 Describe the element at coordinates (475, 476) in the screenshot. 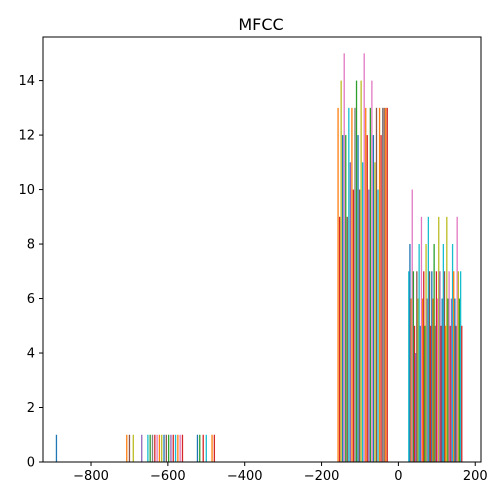

I see `x-tick-label: 200` at that location.